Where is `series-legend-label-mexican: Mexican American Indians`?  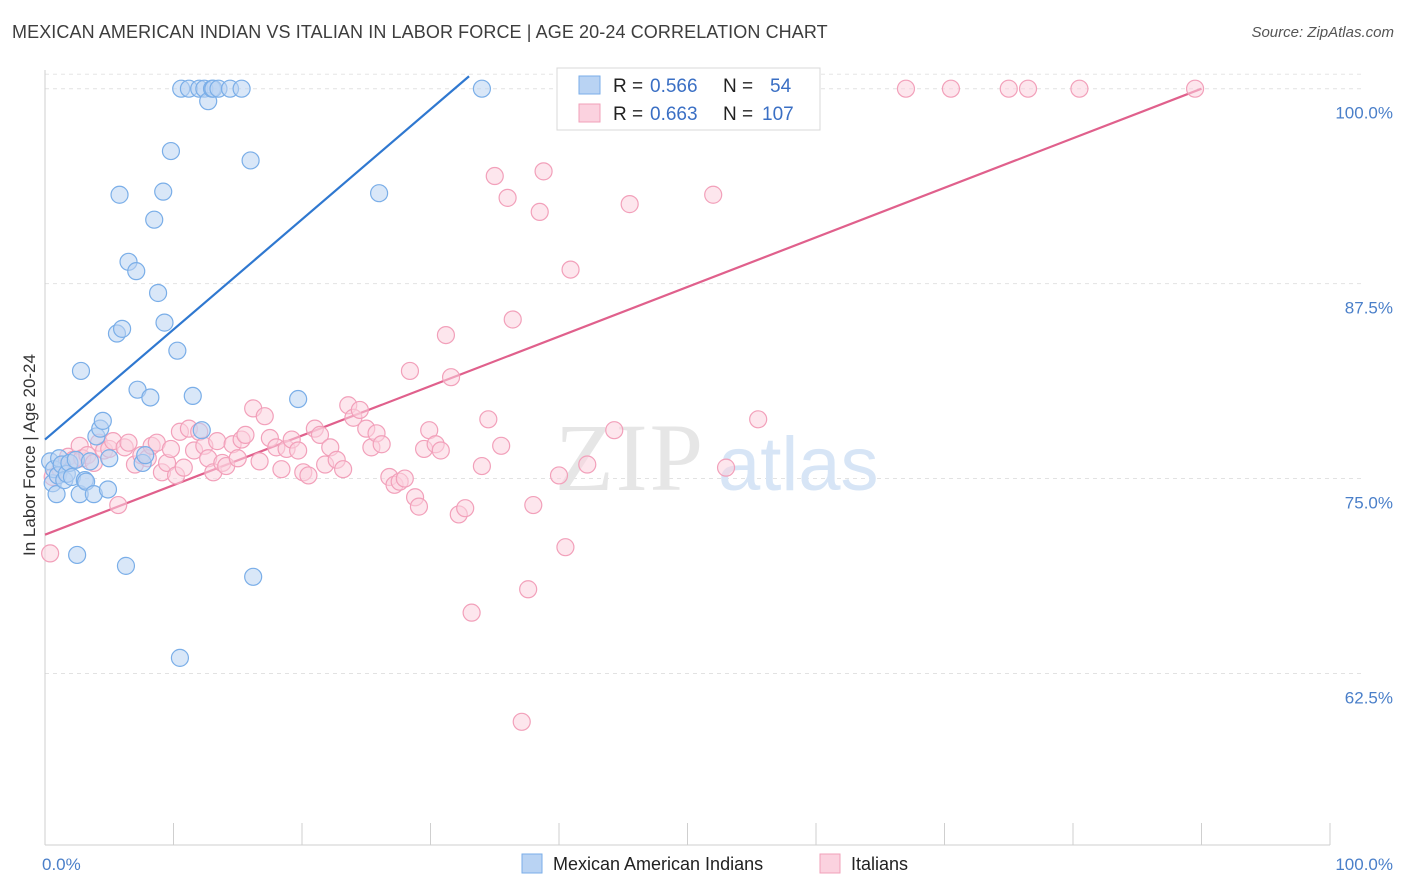 series-legend-label-mexican: Mexican American Indians is located at coordinates (658, 864).